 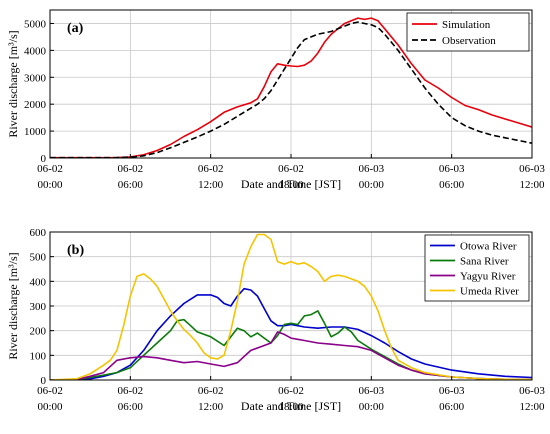 I want to click on y-tick-label: 300, so click(x=38, y=307).